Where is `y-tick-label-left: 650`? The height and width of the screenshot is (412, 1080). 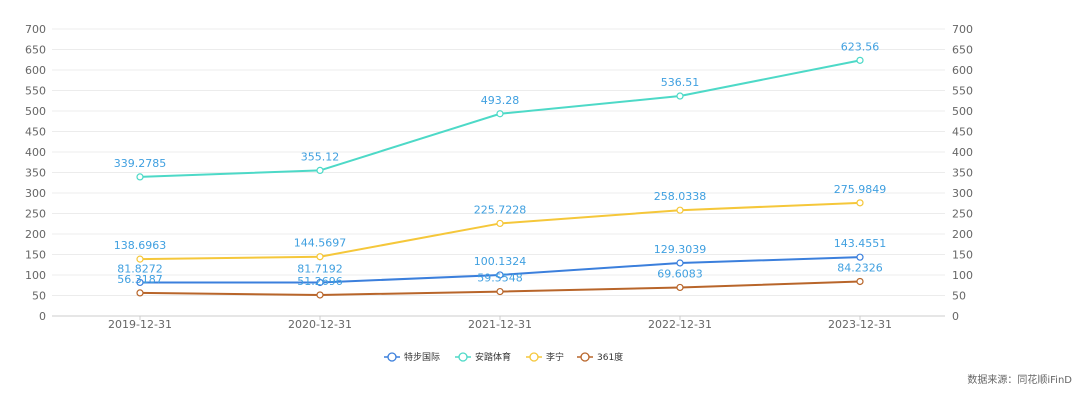 y-tick-label-left: 650 is located at coordinates (35, 50).